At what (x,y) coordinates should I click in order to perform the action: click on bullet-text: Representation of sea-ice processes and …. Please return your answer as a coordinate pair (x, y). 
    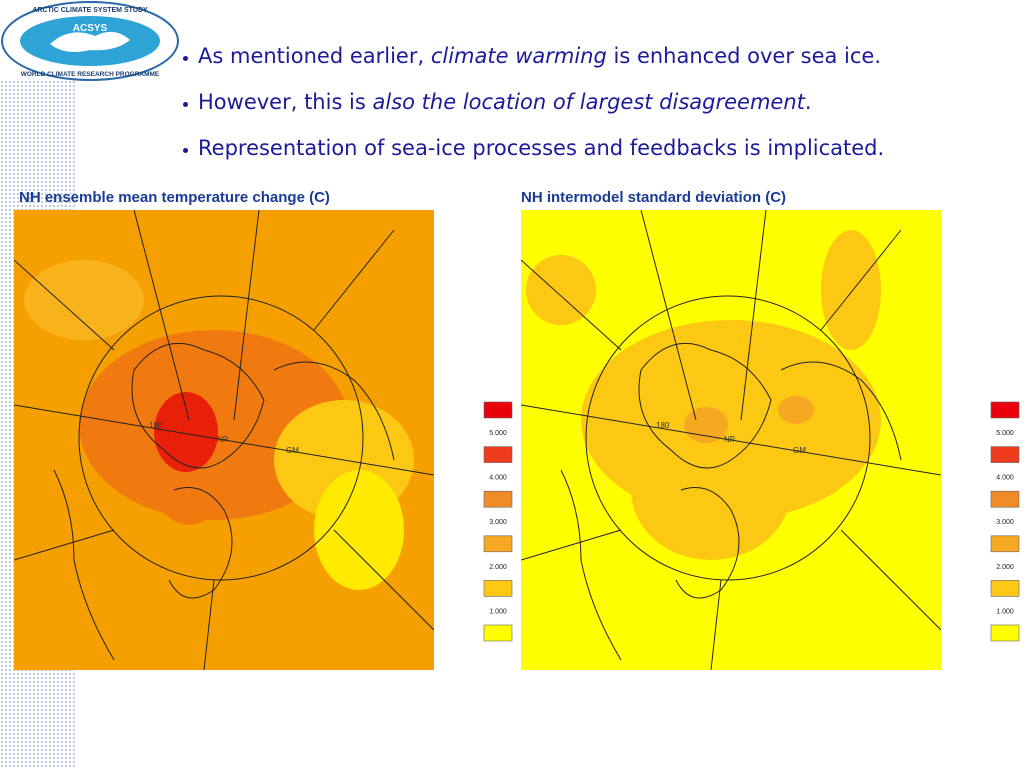
    Looking at the image, I should click on (541, 148).